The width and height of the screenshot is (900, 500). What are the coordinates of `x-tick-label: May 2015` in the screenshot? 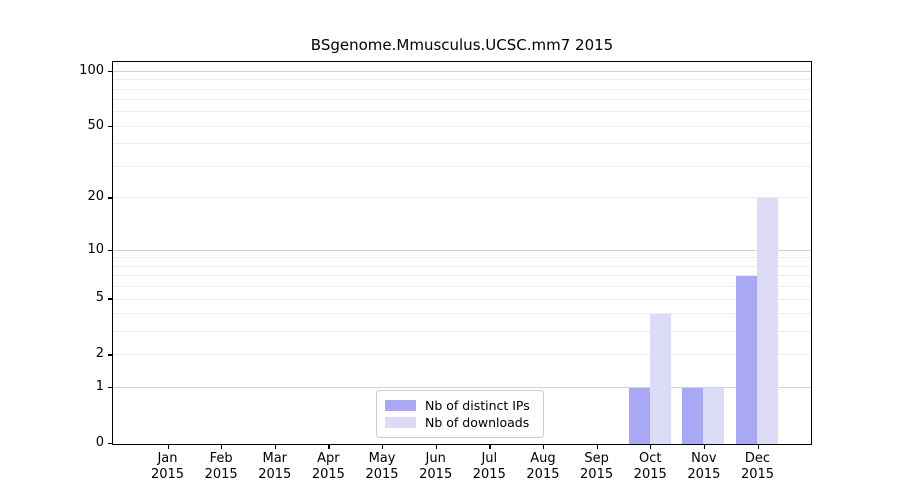 It's located at (382, 466).